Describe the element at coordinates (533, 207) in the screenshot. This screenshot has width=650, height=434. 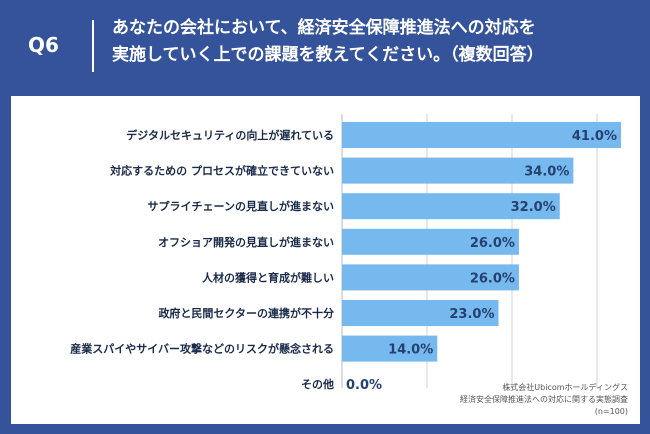
I see `data-label: 32.0%` at that location.